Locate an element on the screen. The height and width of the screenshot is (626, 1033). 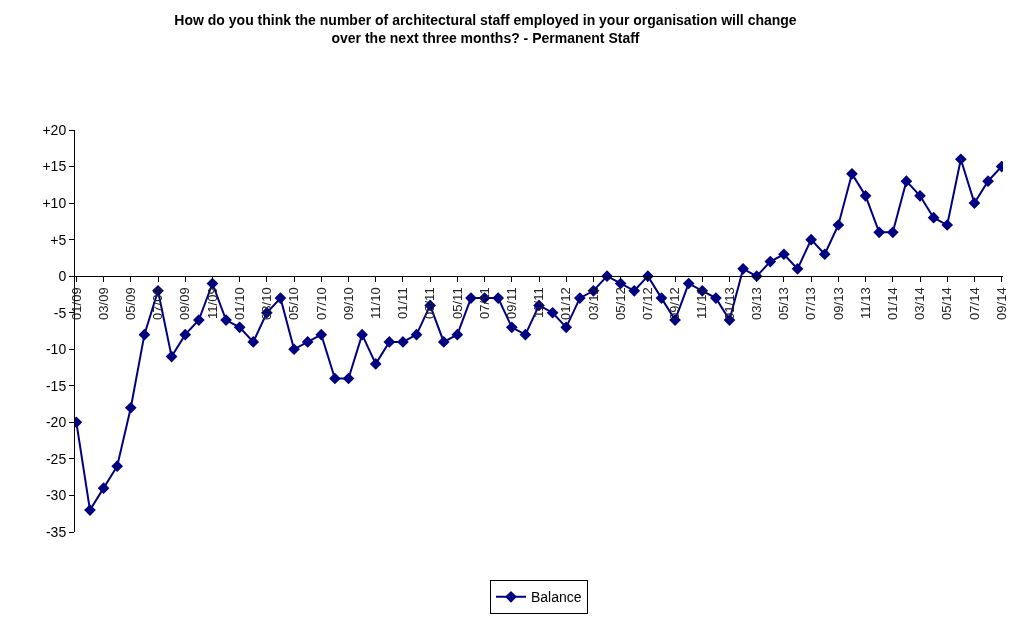
y-tick-label: -15 is located at coordinates (56, 385).